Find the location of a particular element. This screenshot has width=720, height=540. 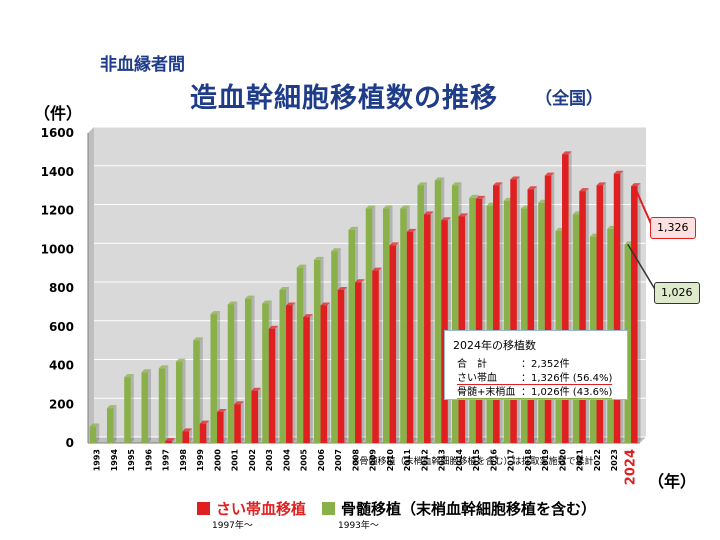

summary-row-total: 合 計 ：2,352件 is located at coordinates (513, 362).